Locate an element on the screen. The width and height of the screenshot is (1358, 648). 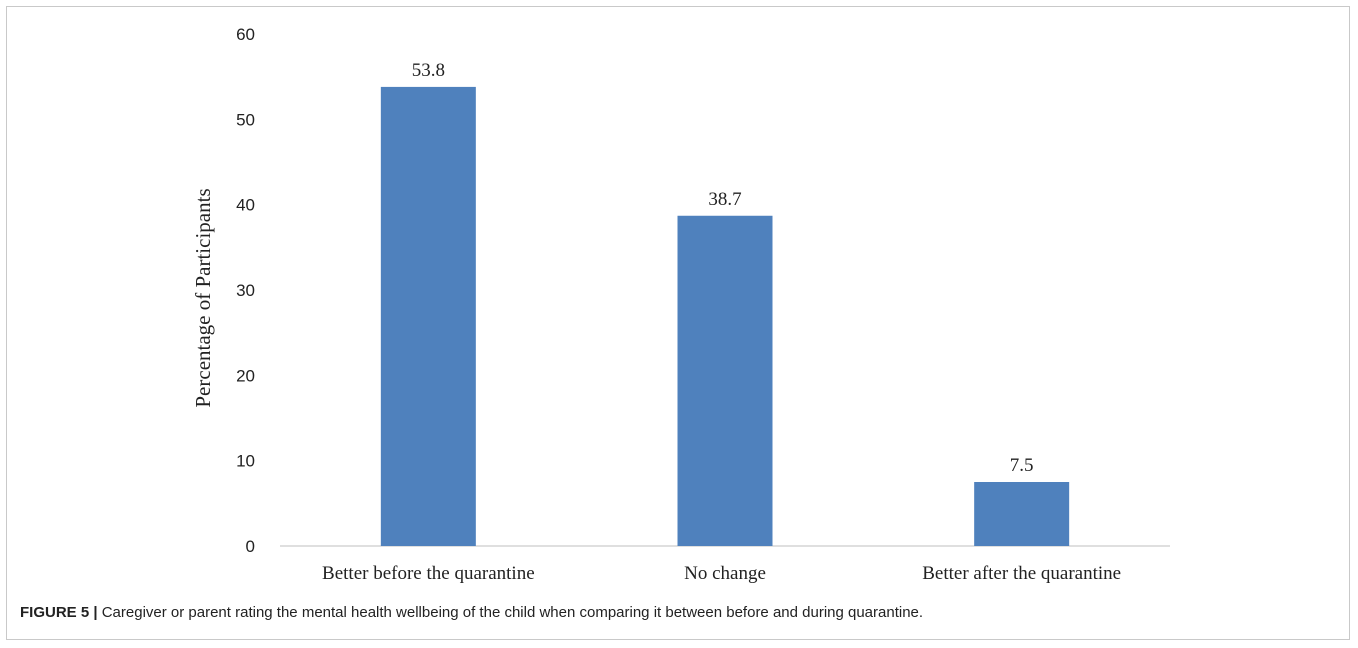
y-tick-label: 10 is located at coordinates (245, 461).